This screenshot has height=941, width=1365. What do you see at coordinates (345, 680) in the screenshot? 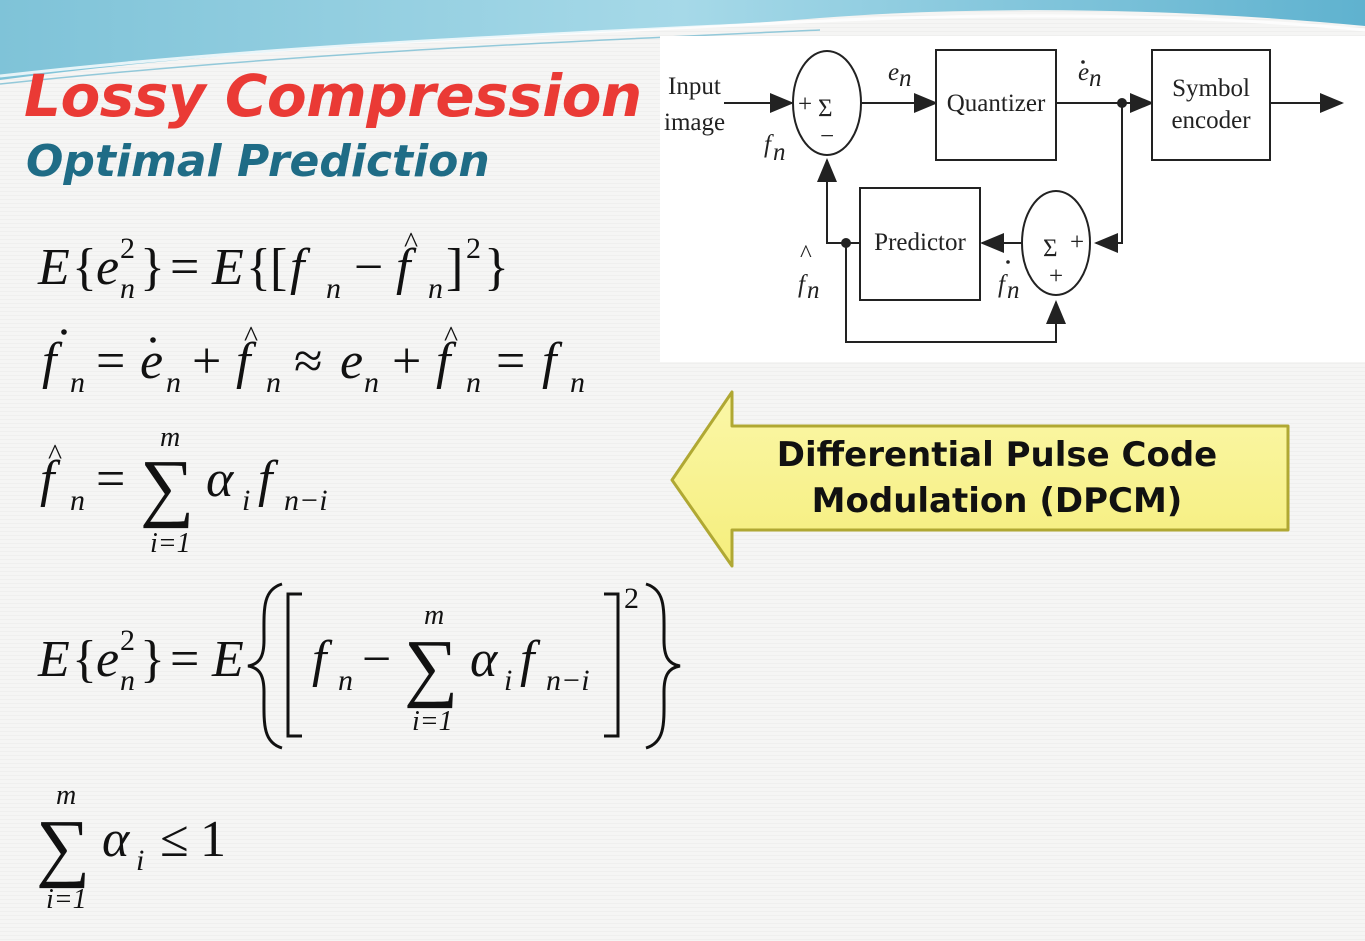
I see `eq4-f-sub: n` at bounding box center [345, 680].